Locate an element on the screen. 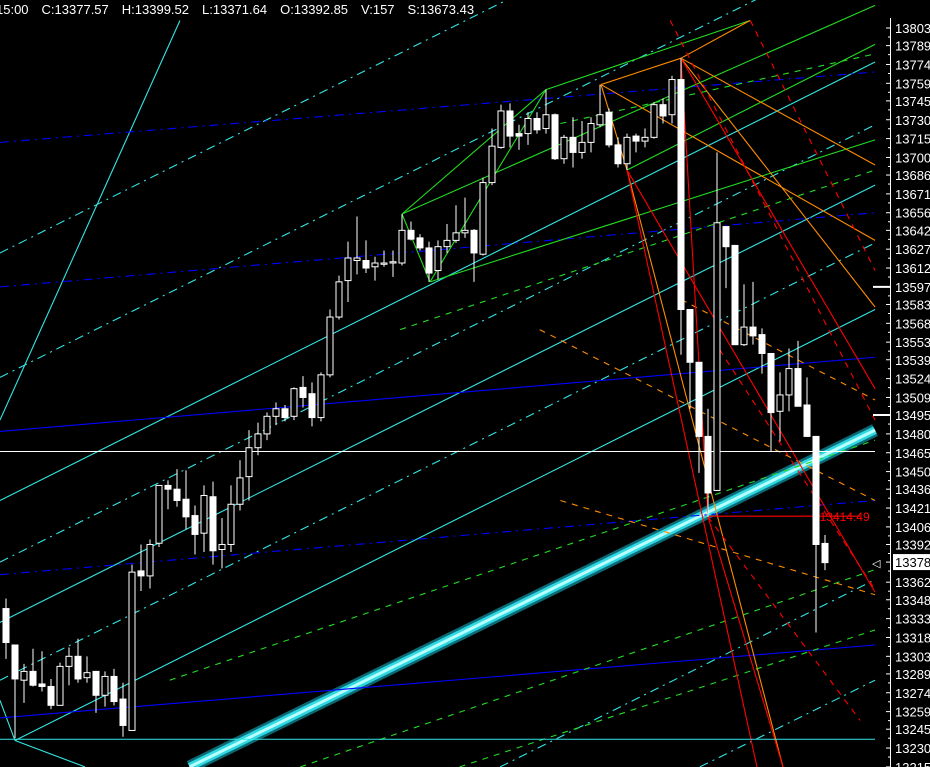 This screenshot has width=930, height=767. axis-tick-label: 13465 is located at coordinates (912, 453).